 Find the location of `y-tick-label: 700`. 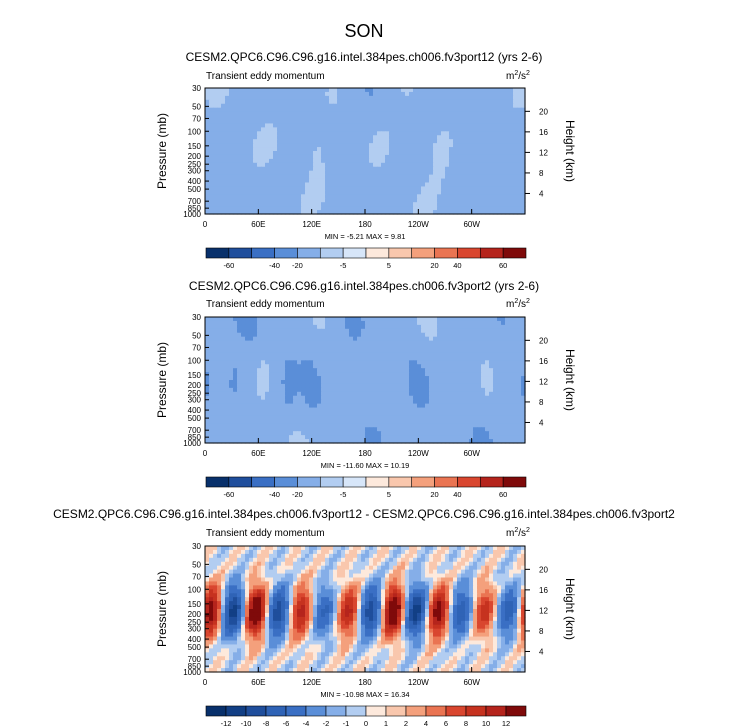

y-tick-label: 700 is located at coordinates (195, 201).